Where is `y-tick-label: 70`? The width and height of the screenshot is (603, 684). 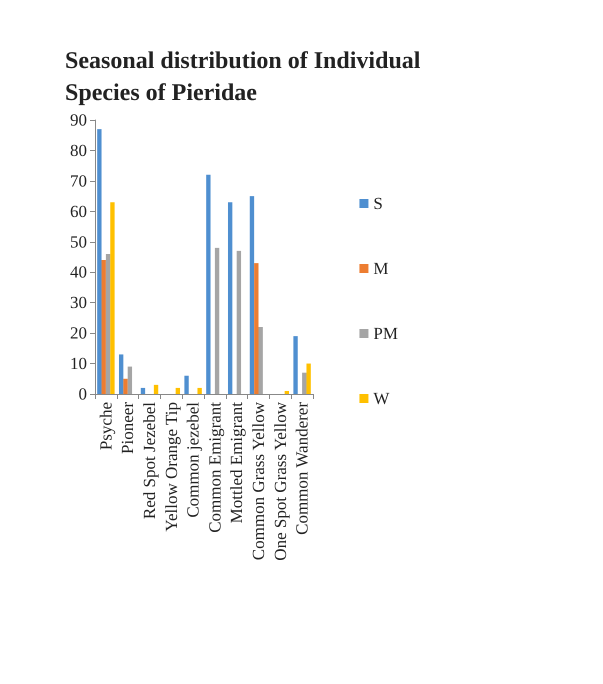
y-tick-label: 70 is located at coordinates (78, 180).